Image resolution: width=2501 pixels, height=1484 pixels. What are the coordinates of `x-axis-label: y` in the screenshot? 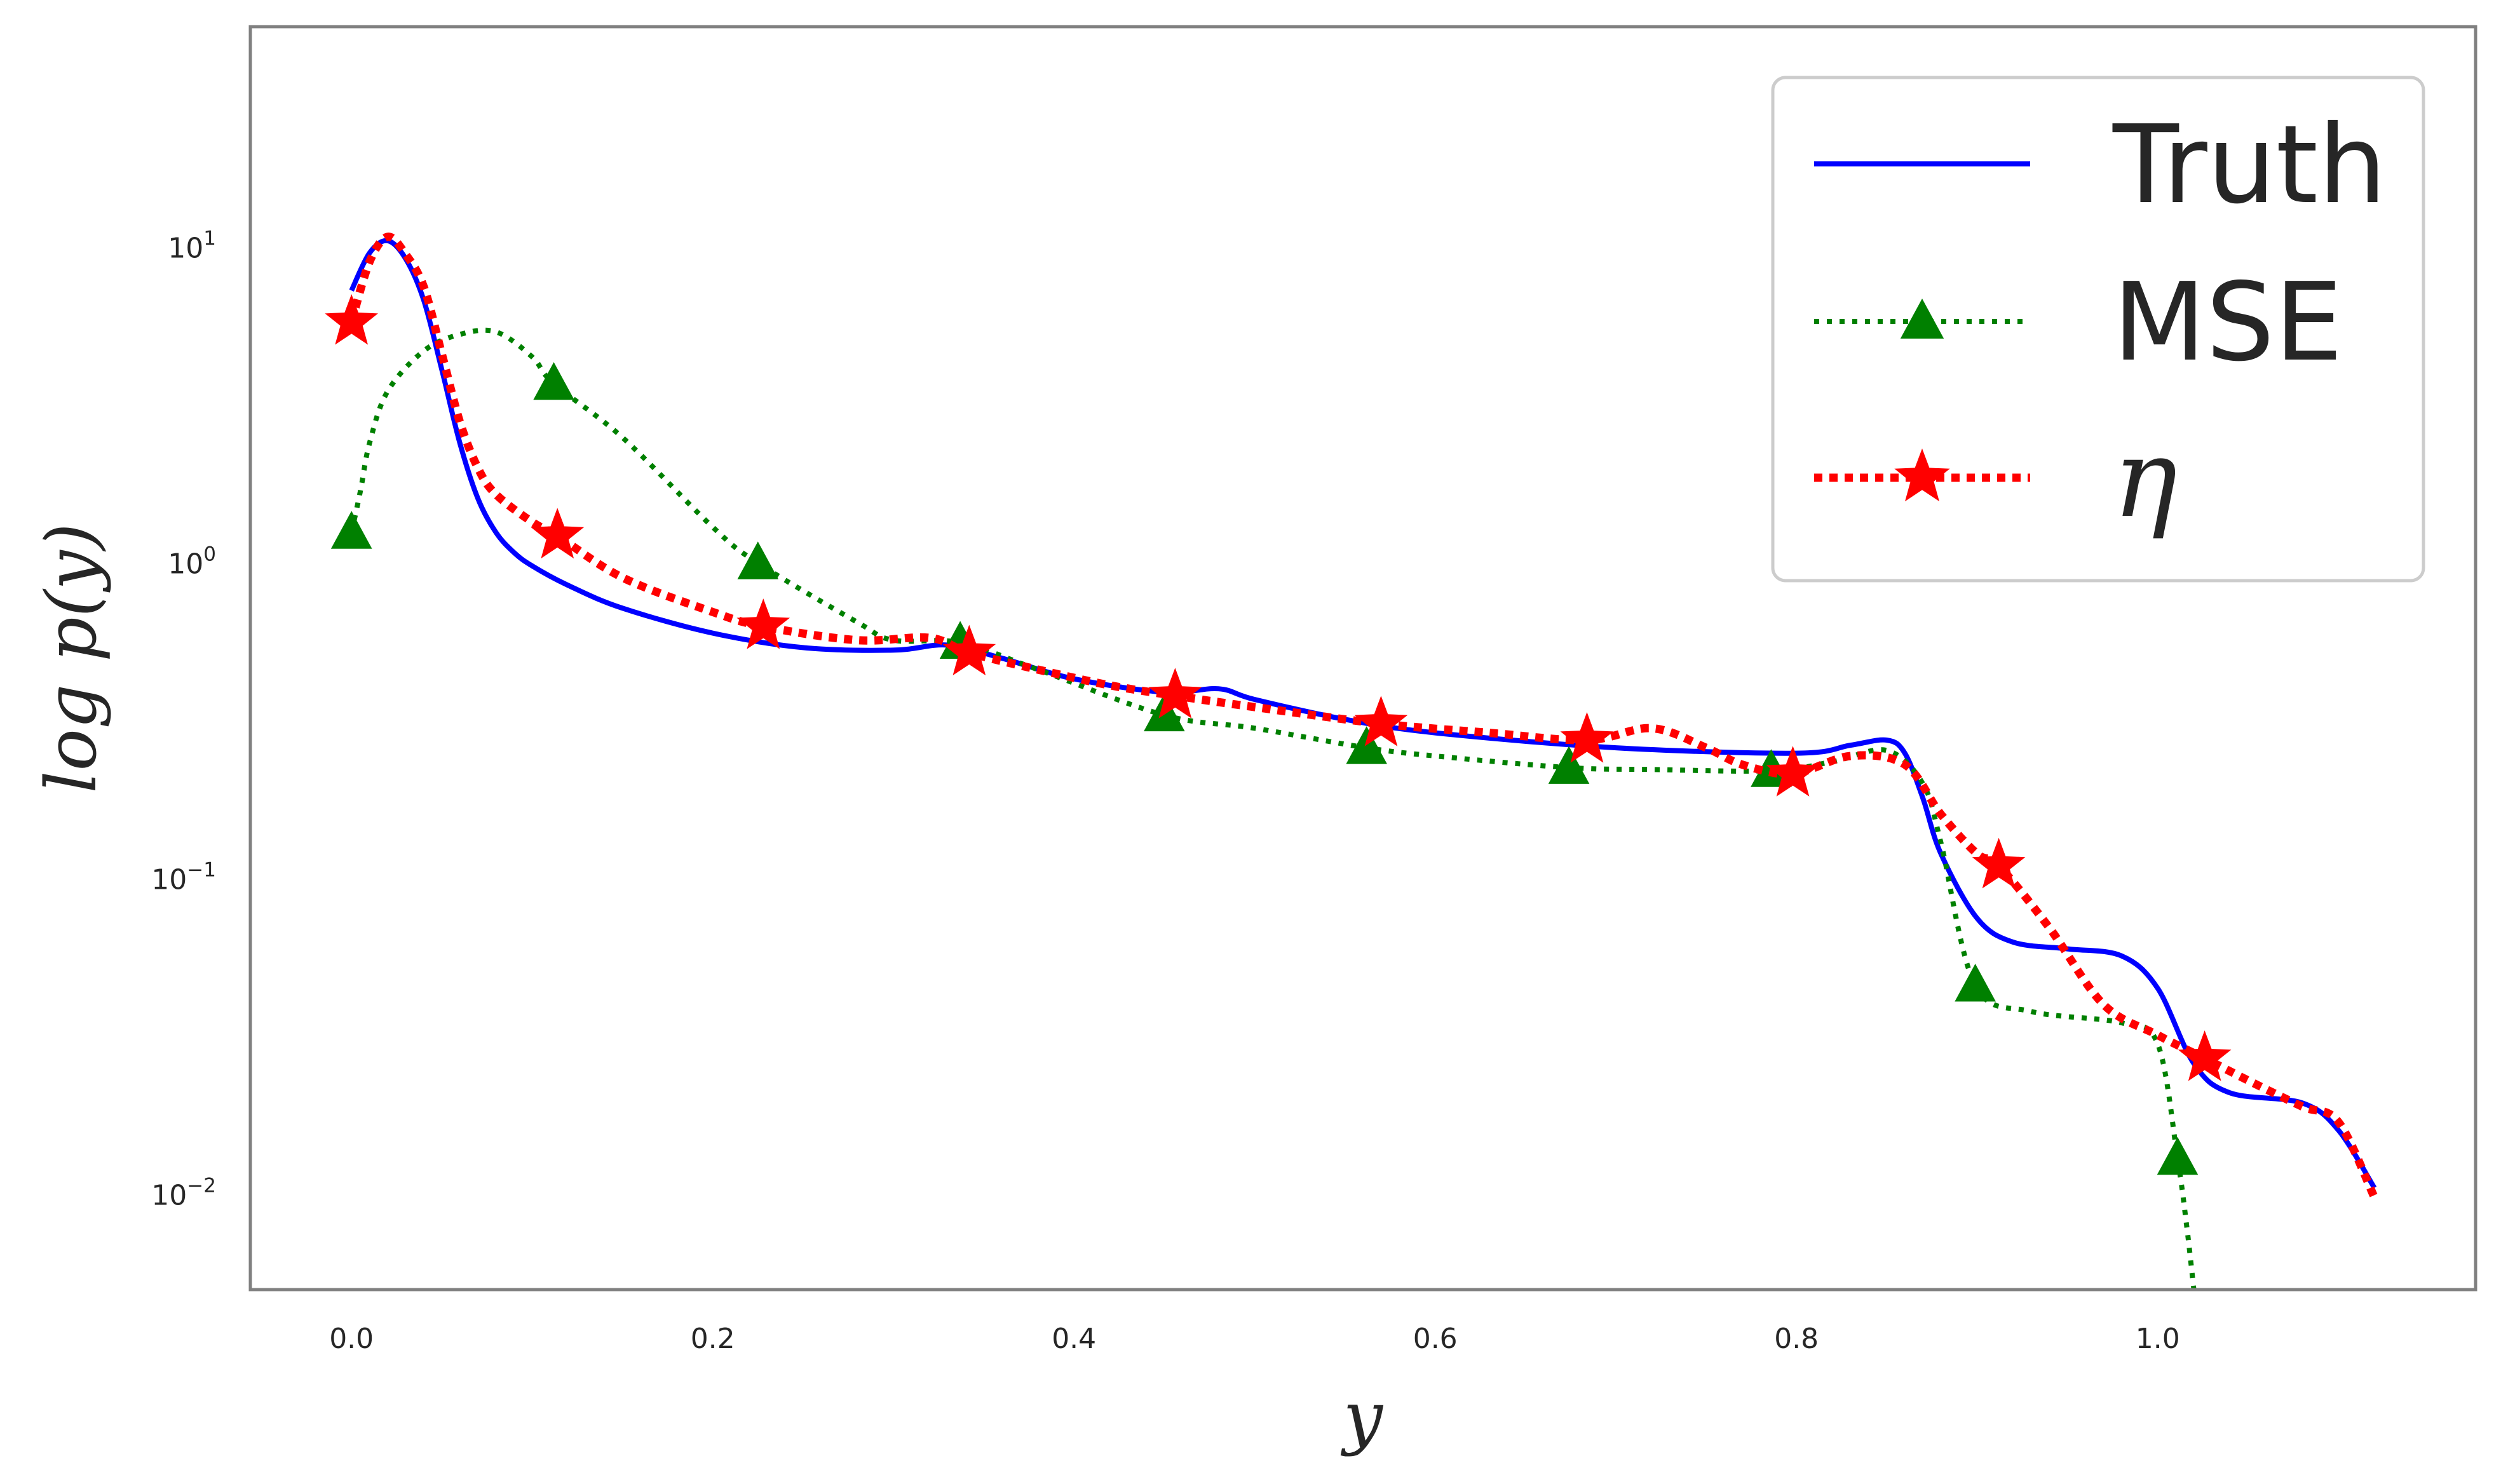 It's located at (1362, 1416).